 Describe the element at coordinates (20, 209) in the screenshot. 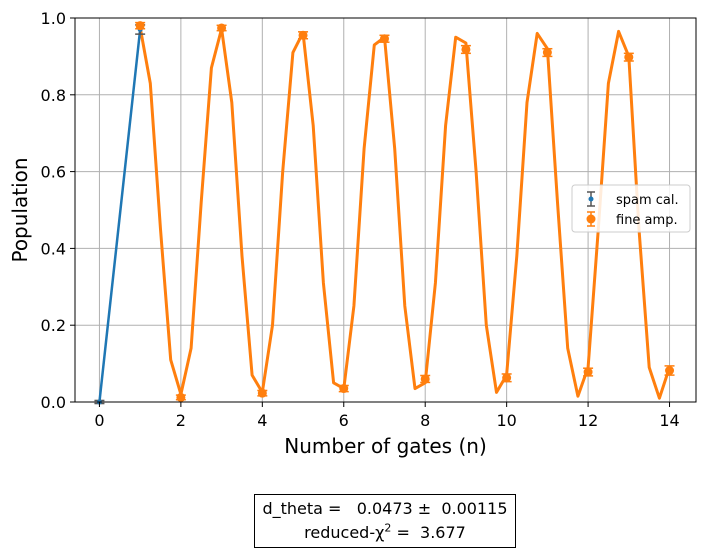

I see `y-axis-label: Population` at that location.